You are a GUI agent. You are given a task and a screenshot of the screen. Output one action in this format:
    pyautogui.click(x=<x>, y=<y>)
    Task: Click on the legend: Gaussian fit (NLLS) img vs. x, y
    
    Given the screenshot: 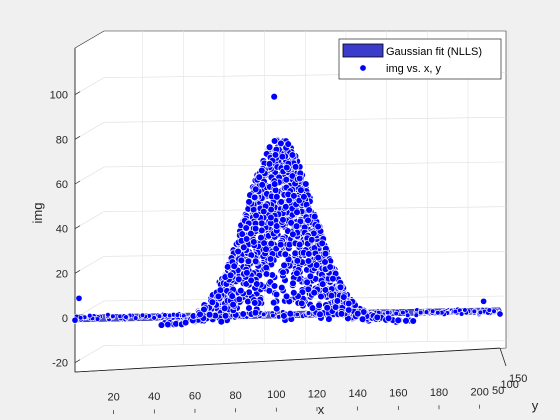 What is the action you would take?
    pyautogui.click(x=420, y=59)
    